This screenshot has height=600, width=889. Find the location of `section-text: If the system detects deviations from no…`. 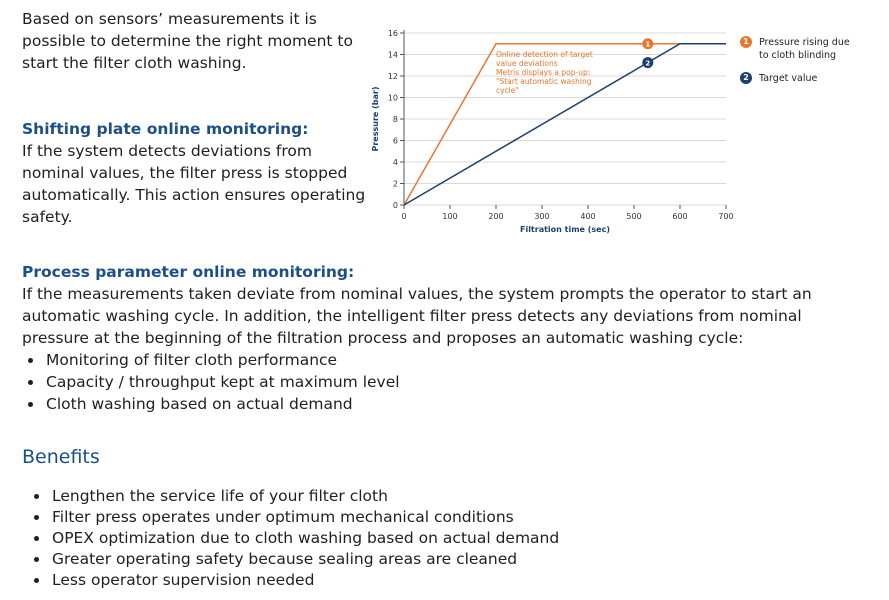

section-text: If the system detects deviations from no… is located at coordinates (194, 184).